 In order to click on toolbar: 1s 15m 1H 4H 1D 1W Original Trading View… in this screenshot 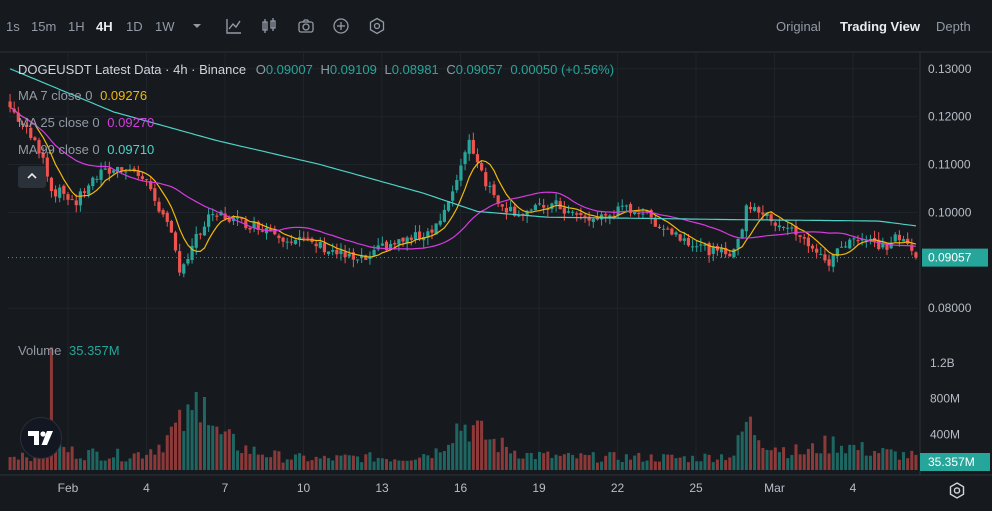, I will do `click(496, 27)`.